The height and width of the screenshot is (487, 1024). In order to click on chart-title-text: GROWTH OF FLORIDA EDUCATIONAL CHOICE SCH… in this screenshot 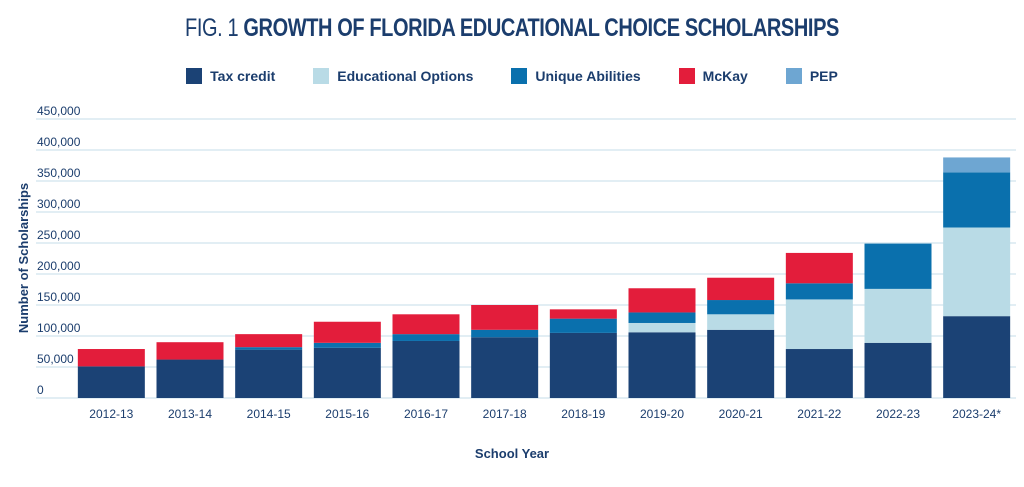, I will do `click(541, 28)`.